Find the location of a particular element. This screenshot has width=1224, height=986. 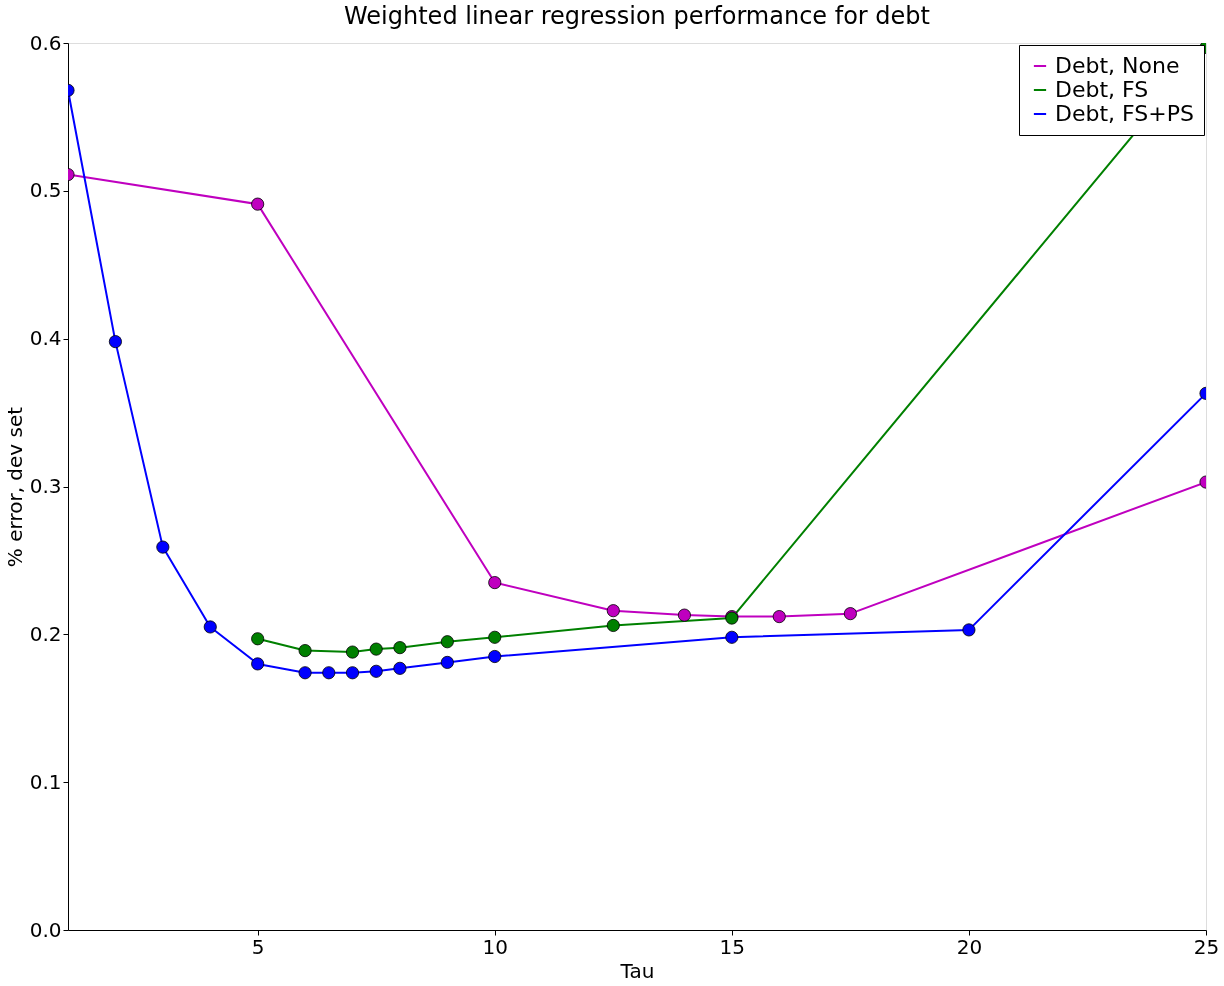

y-axis-title: % error, dev set is located at coordinates (14, 487).